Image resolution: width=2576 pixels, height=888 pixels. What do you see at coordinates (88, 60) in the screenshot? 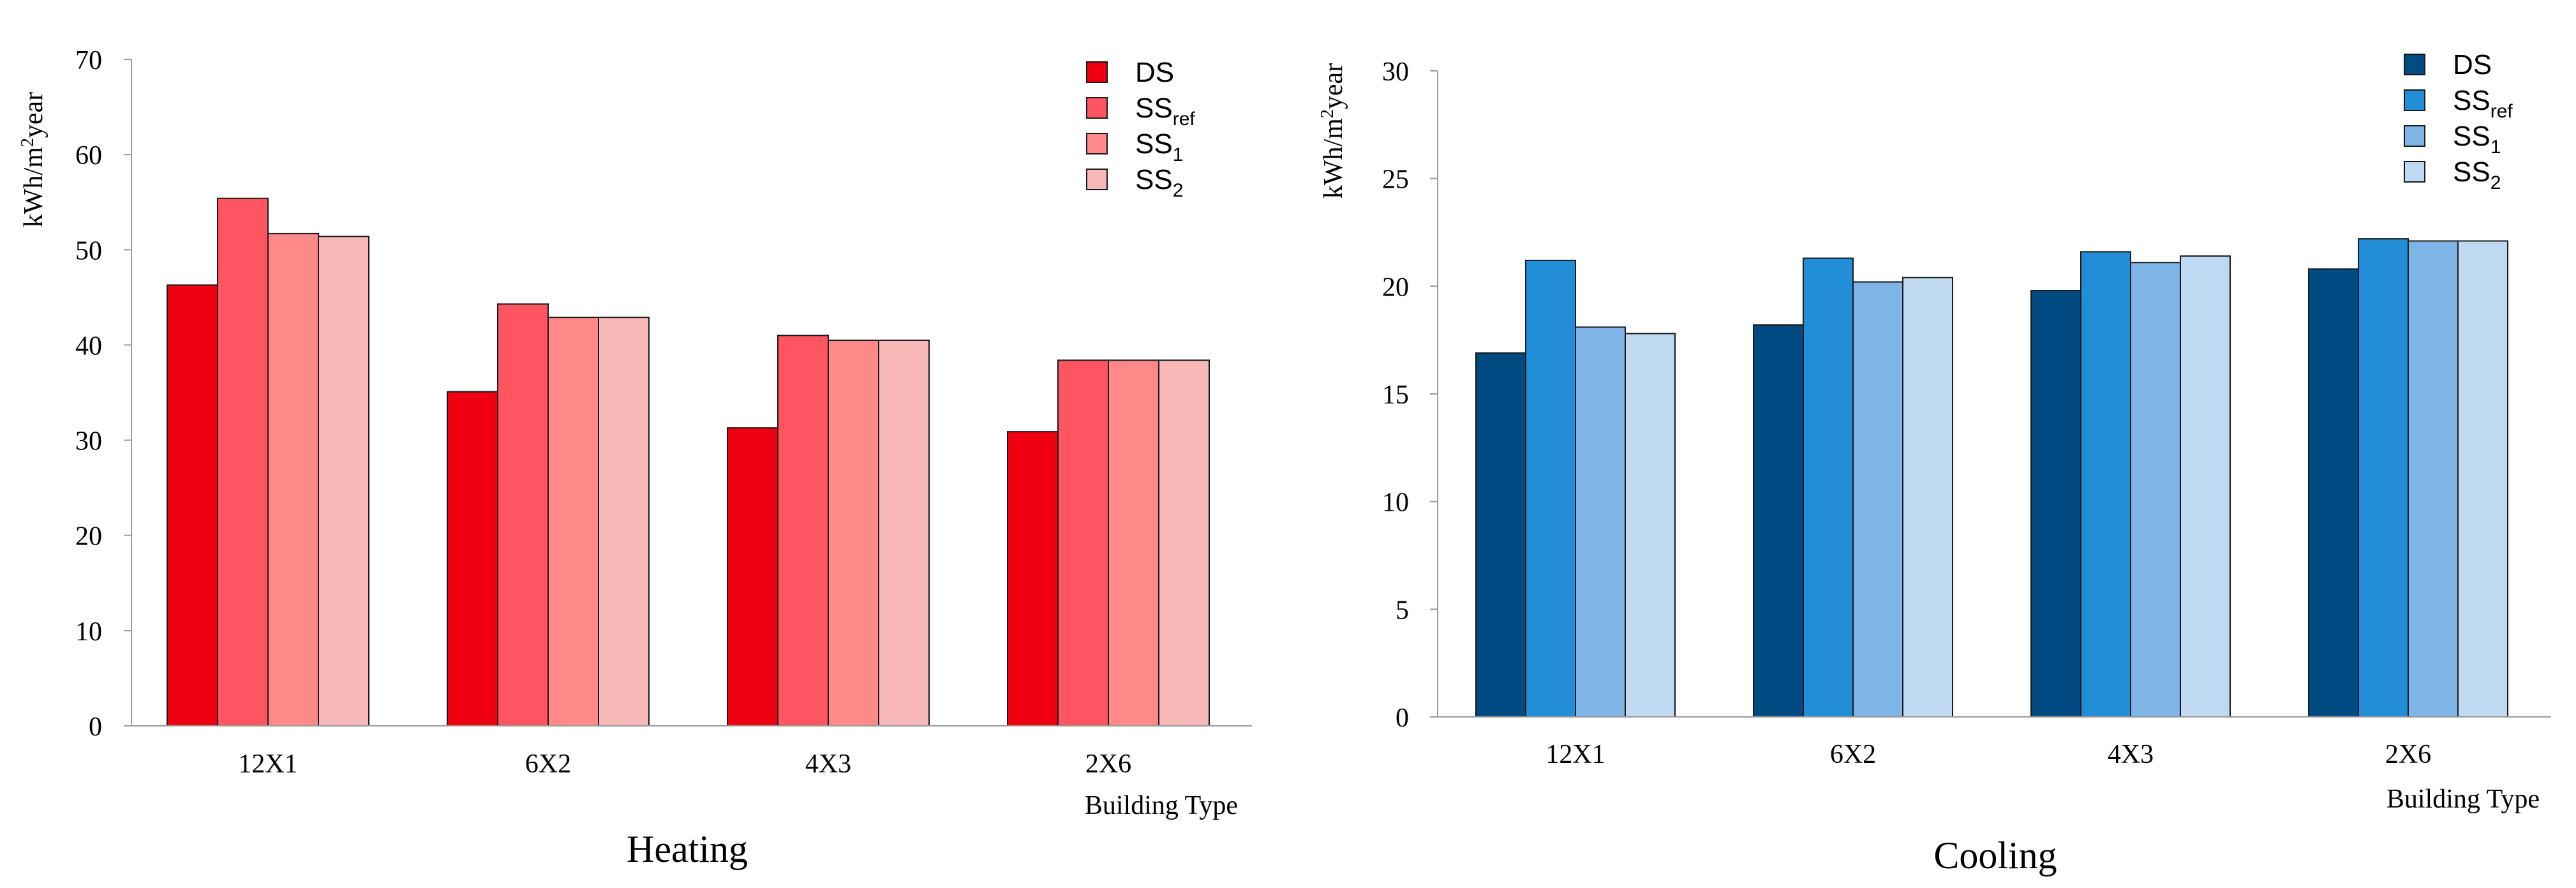
I see `y-tick-label: 70` at bounding box center [88, 60].